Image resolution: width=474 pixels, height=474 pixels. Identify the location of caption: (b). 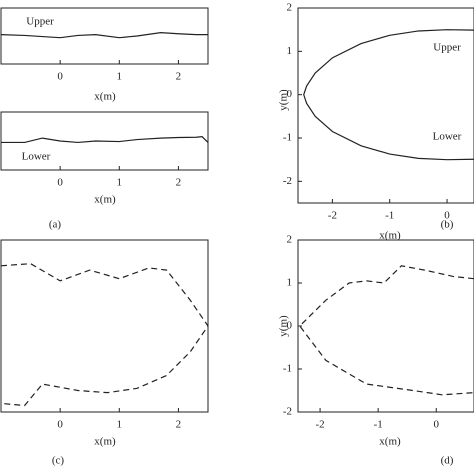
(447, 225).